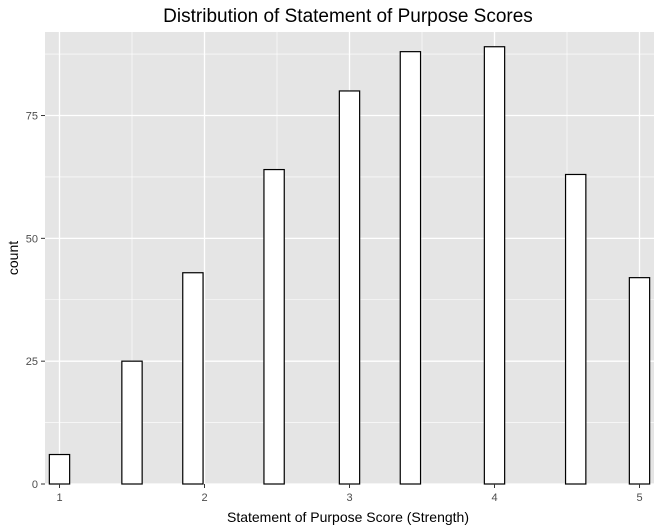 Image resolution: width=660 pixels, height=531 pixels. What do you see at coordinates (494, 498) in the screenshot?
I see `x-tick-label: 4` at bounding box center [494, 498].